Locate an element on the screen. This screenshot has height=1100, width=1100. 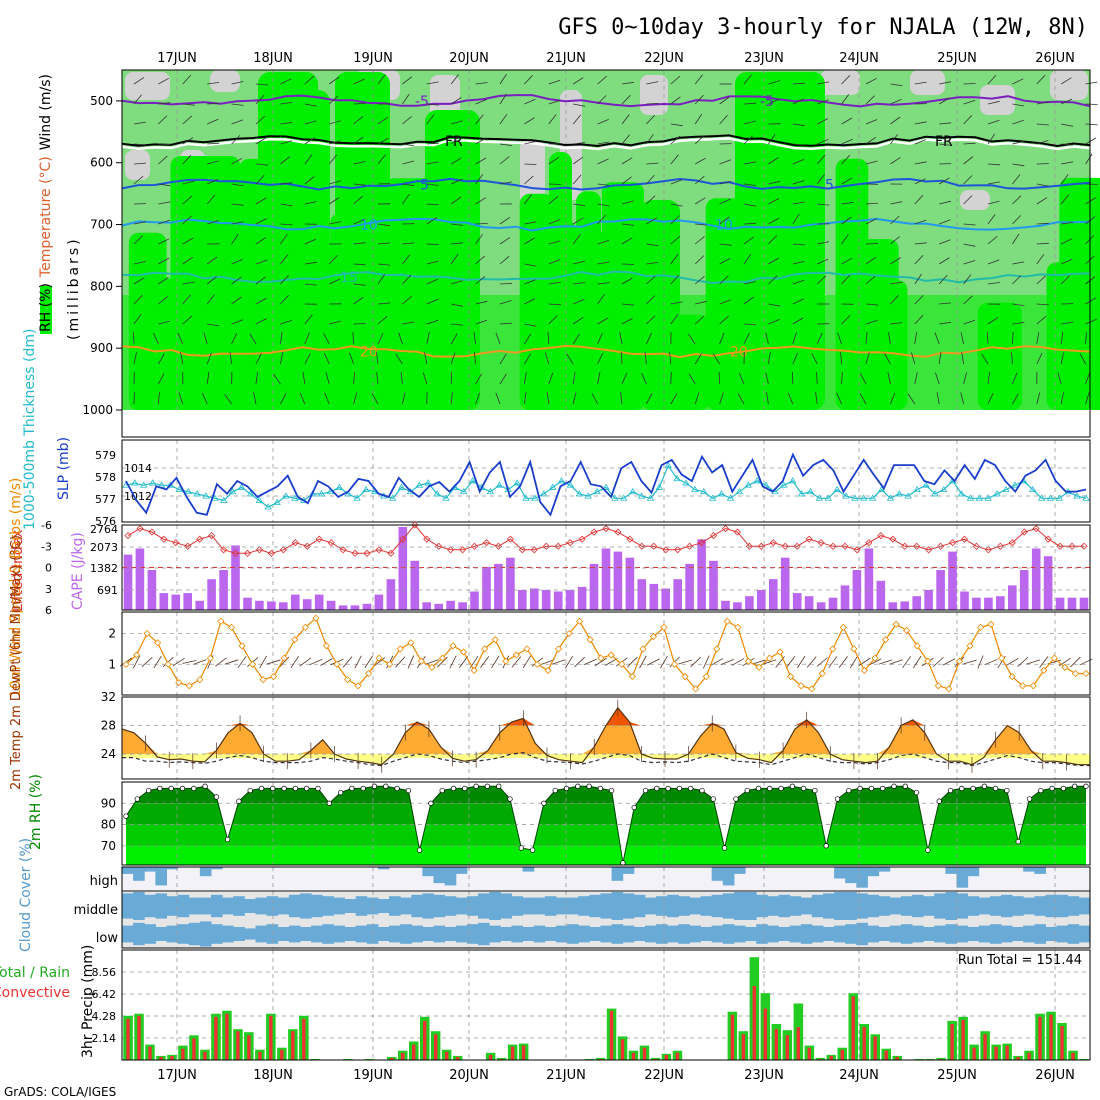
li-ylabel-0: -6 is located at coordinates (46, 525).